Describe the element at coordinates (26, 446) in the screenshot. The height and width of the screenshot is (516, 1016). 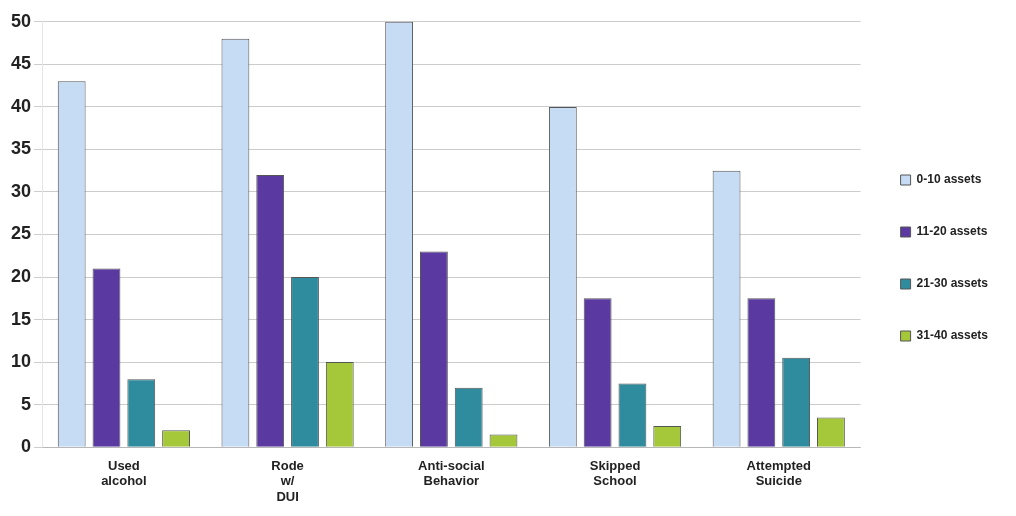
I see `y-tick-label: 0` at that location.